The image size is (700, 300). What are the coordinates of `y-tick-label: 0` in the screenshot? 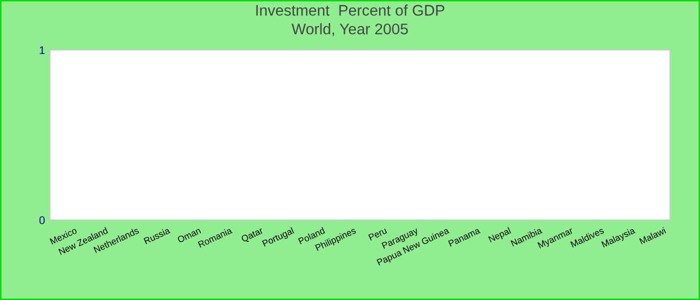 It's located at (42, 220).